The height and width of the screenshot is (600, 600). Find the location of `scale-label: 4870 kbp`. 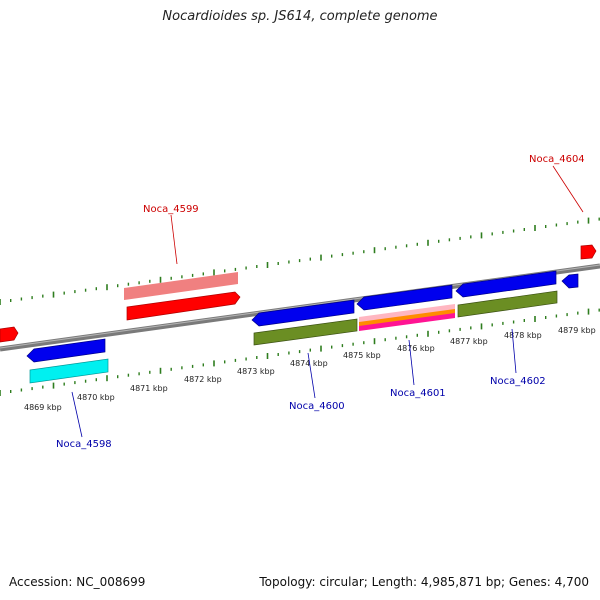

scale-label: 4870 kbp is located at coordinates (96, 397).